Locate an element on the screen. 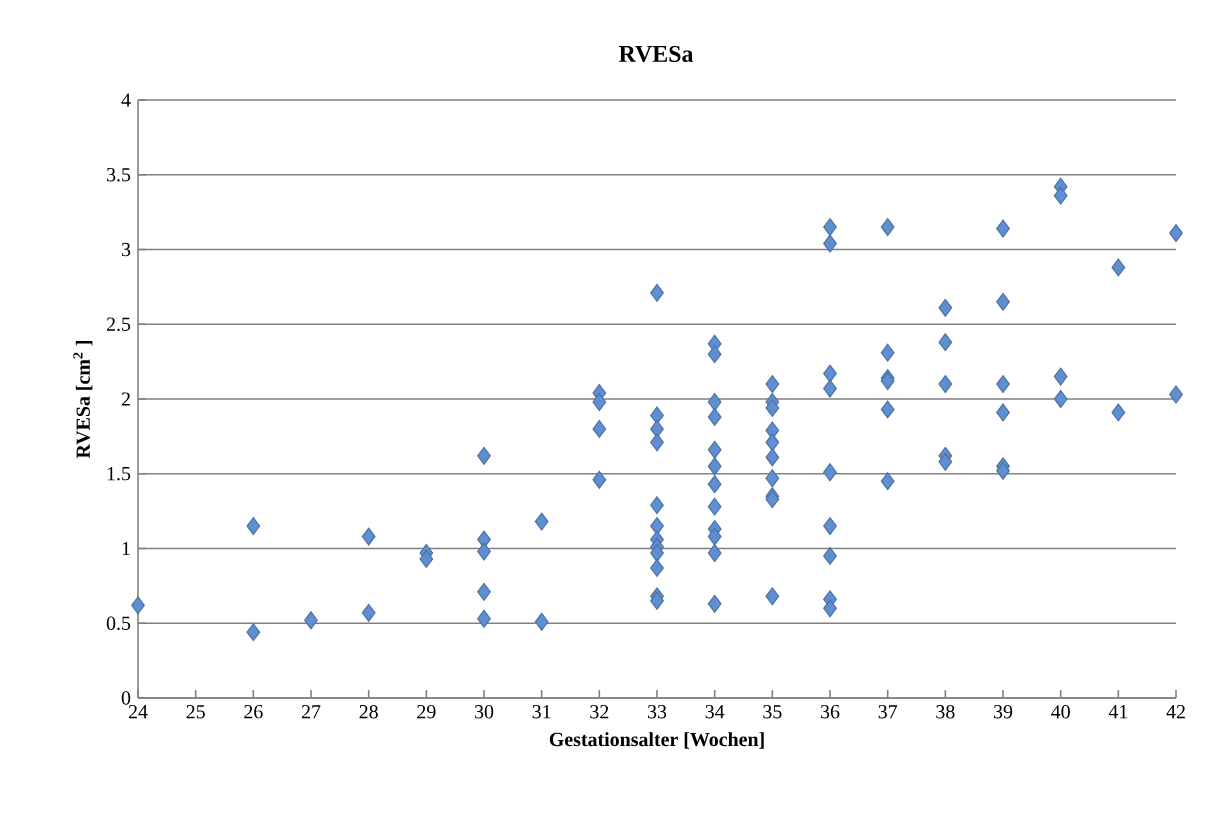 The image size is (1214, 814). x-tick-label: 24 is located at coordinates (138, 712).